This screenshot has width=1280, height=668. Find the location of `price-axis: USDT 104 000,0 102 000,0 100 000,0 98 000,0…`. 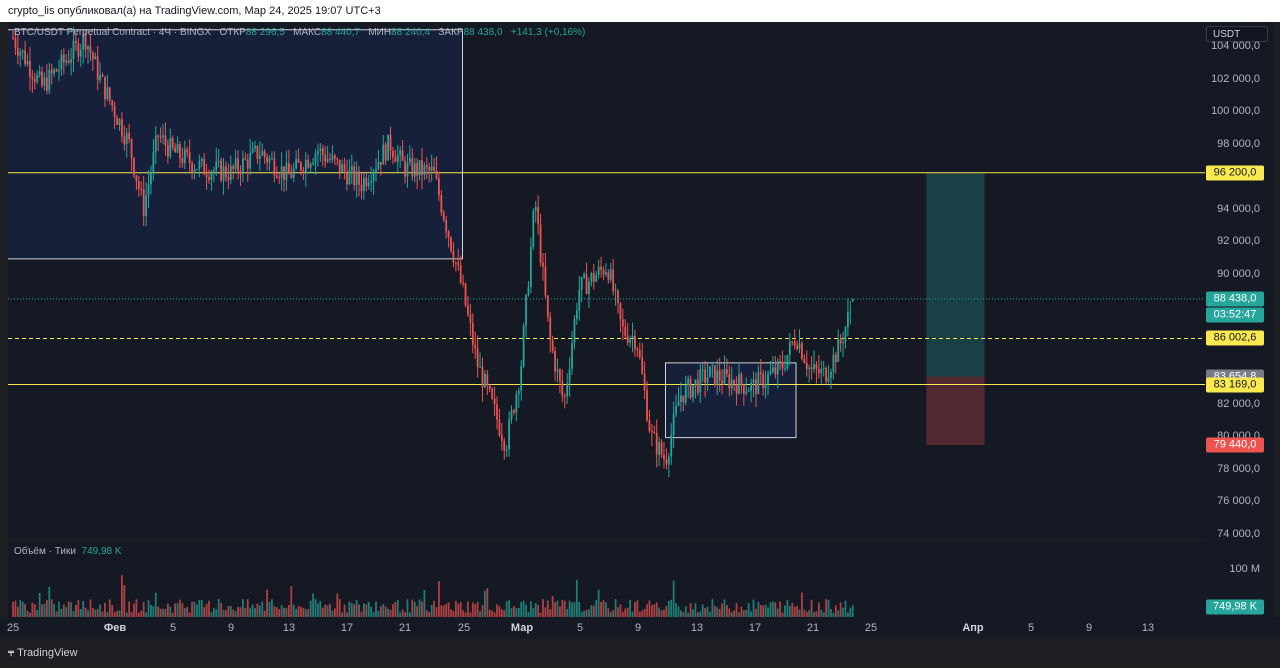

price-axis: USDT 104 000,0 102 000,0 100 000,0 98 000,0… is located at coordinates (1239, 320).